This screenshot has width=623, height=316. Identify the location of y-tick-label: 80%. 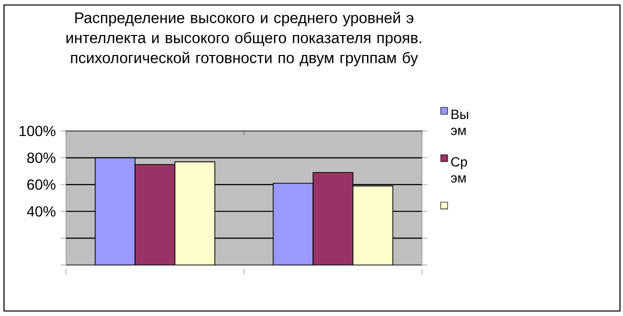
(41, 157).